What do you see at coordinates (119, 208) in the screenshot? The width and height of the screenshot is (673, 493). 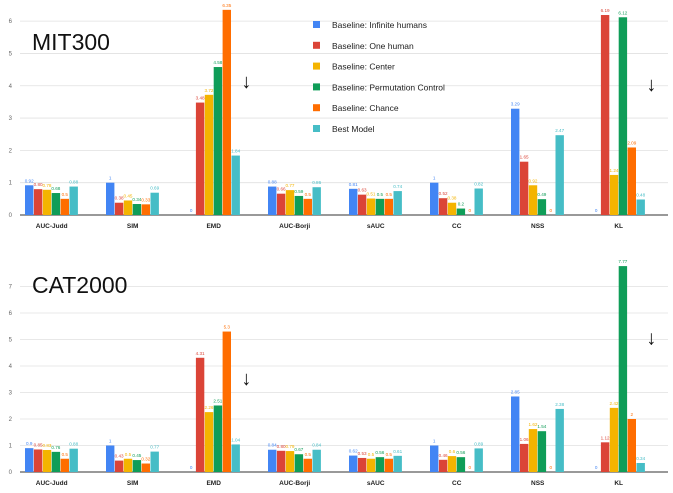 I see `bar-sim-baseline-one-human` at bounding box center [119, 208].